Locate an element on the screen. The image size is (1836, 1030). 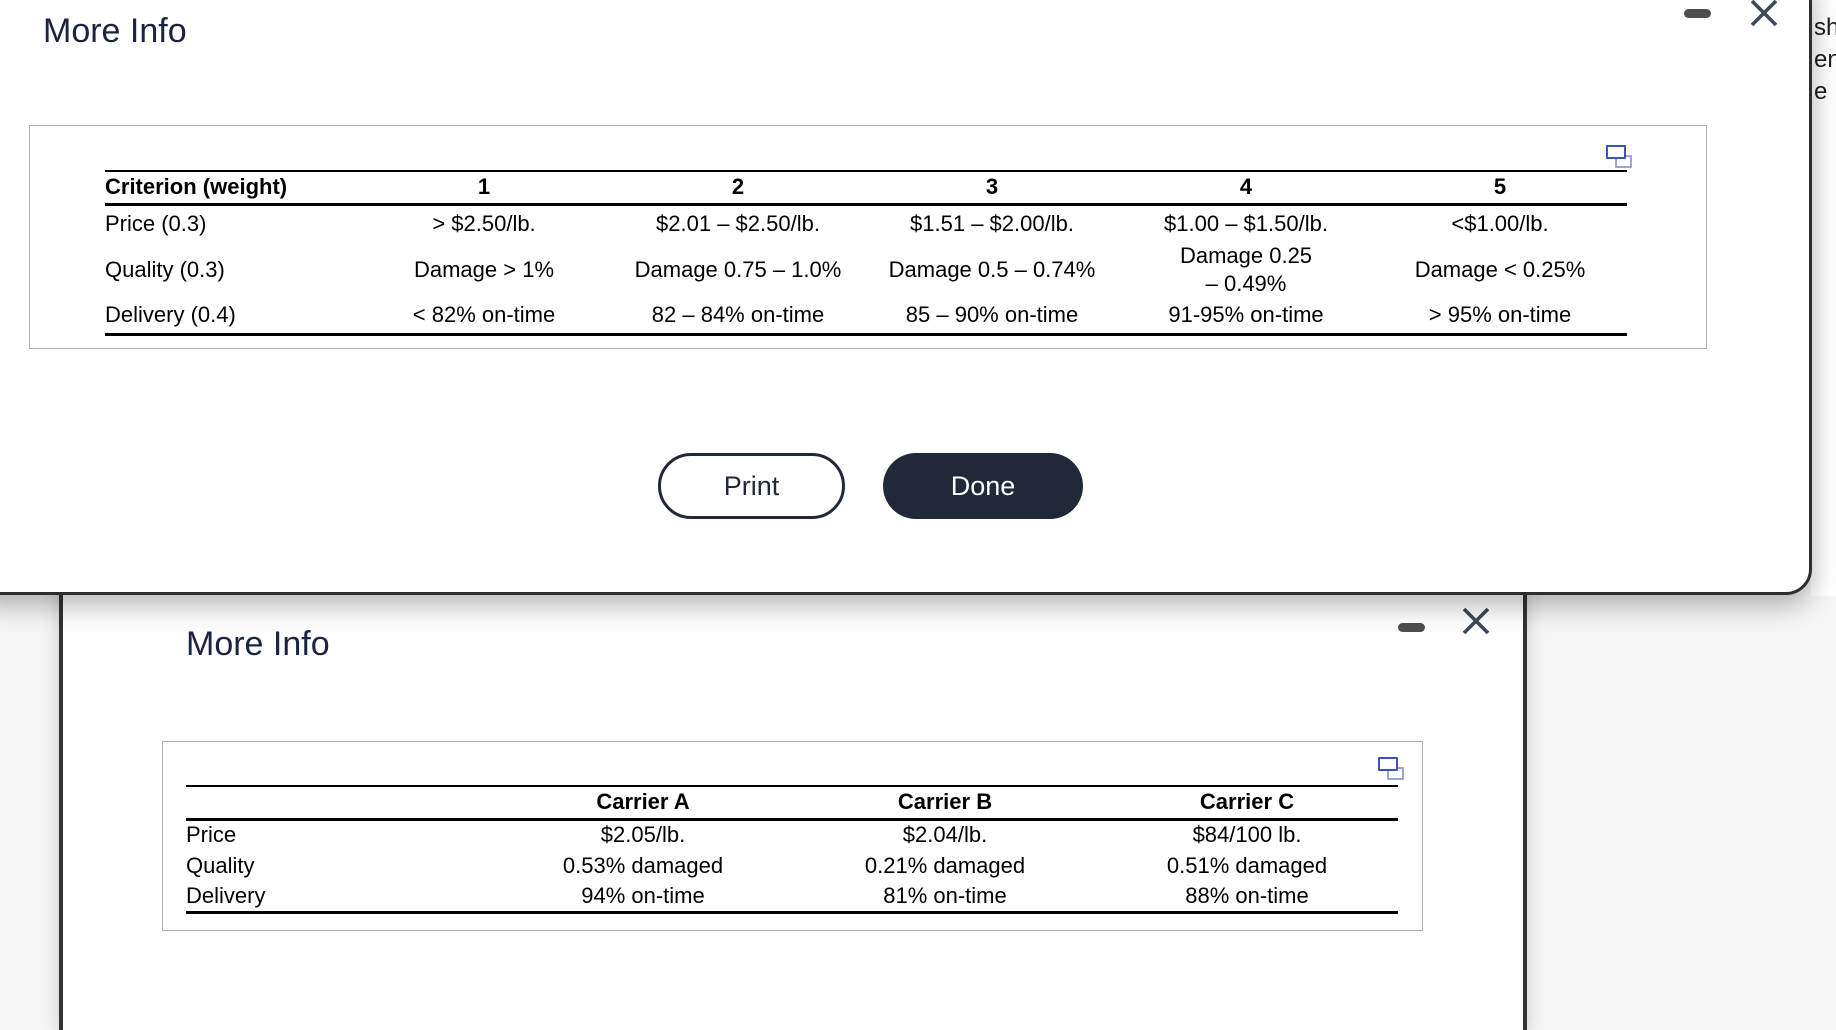
table-cell: Damage 0.25 – 0.49% is located at coordinates (1246, 270).